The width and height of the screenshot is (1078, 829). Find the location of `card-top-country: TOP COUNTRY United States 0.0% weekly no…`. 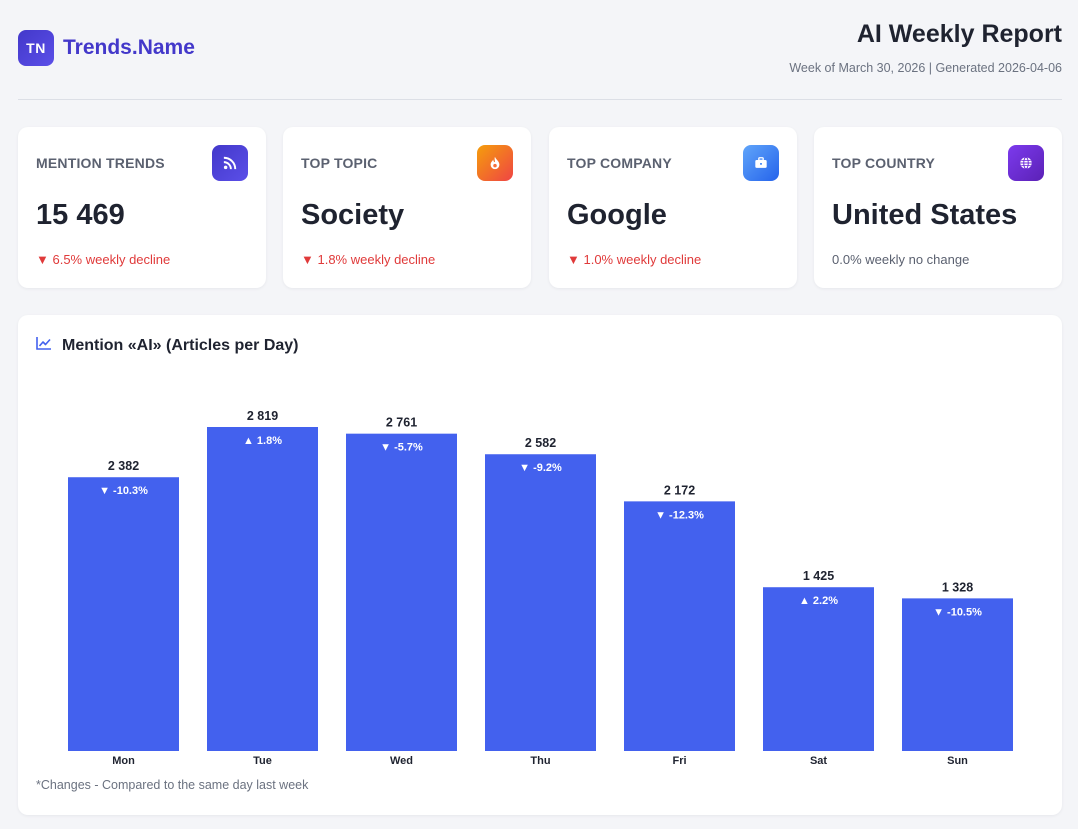

card-top-country: TOP COUNTRY United States 0.0% weekly no… is located at coordinates (938, 207).